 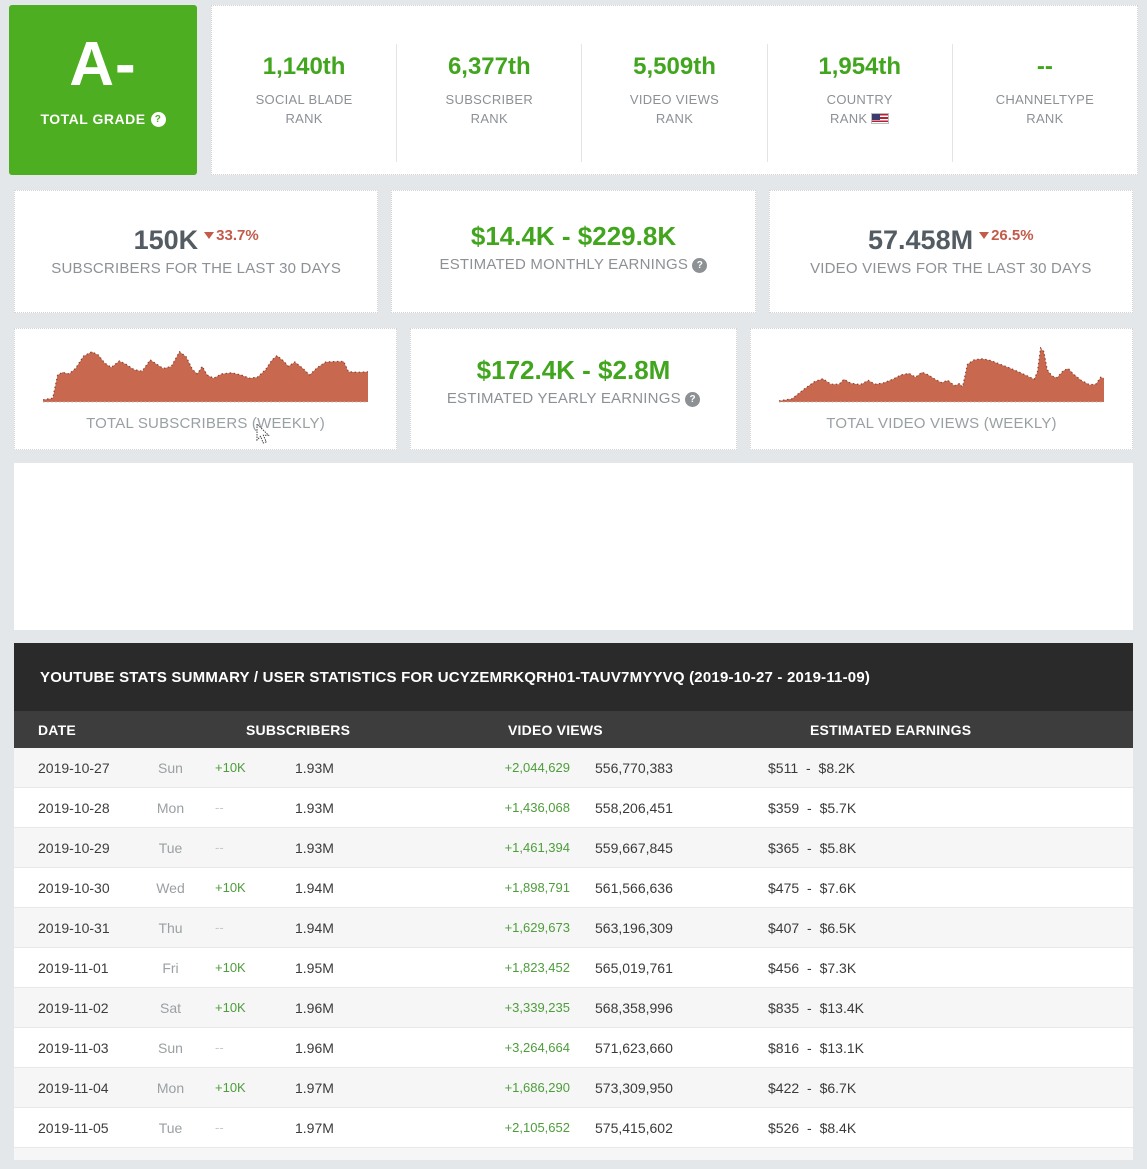 I want to click on cell-estimated-earnings: $407 - $6.5K, so click(x=812, y=927).